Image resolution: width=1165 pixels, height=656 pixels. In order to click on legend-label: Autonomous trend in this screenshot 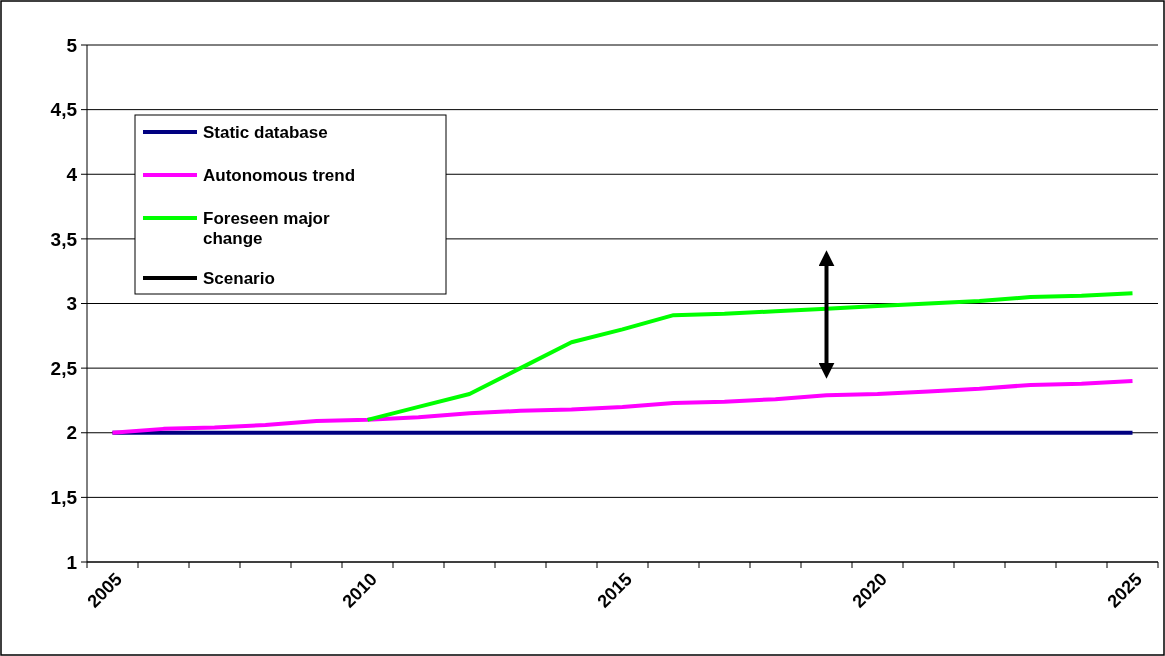, I will do `click(279, 175)`.